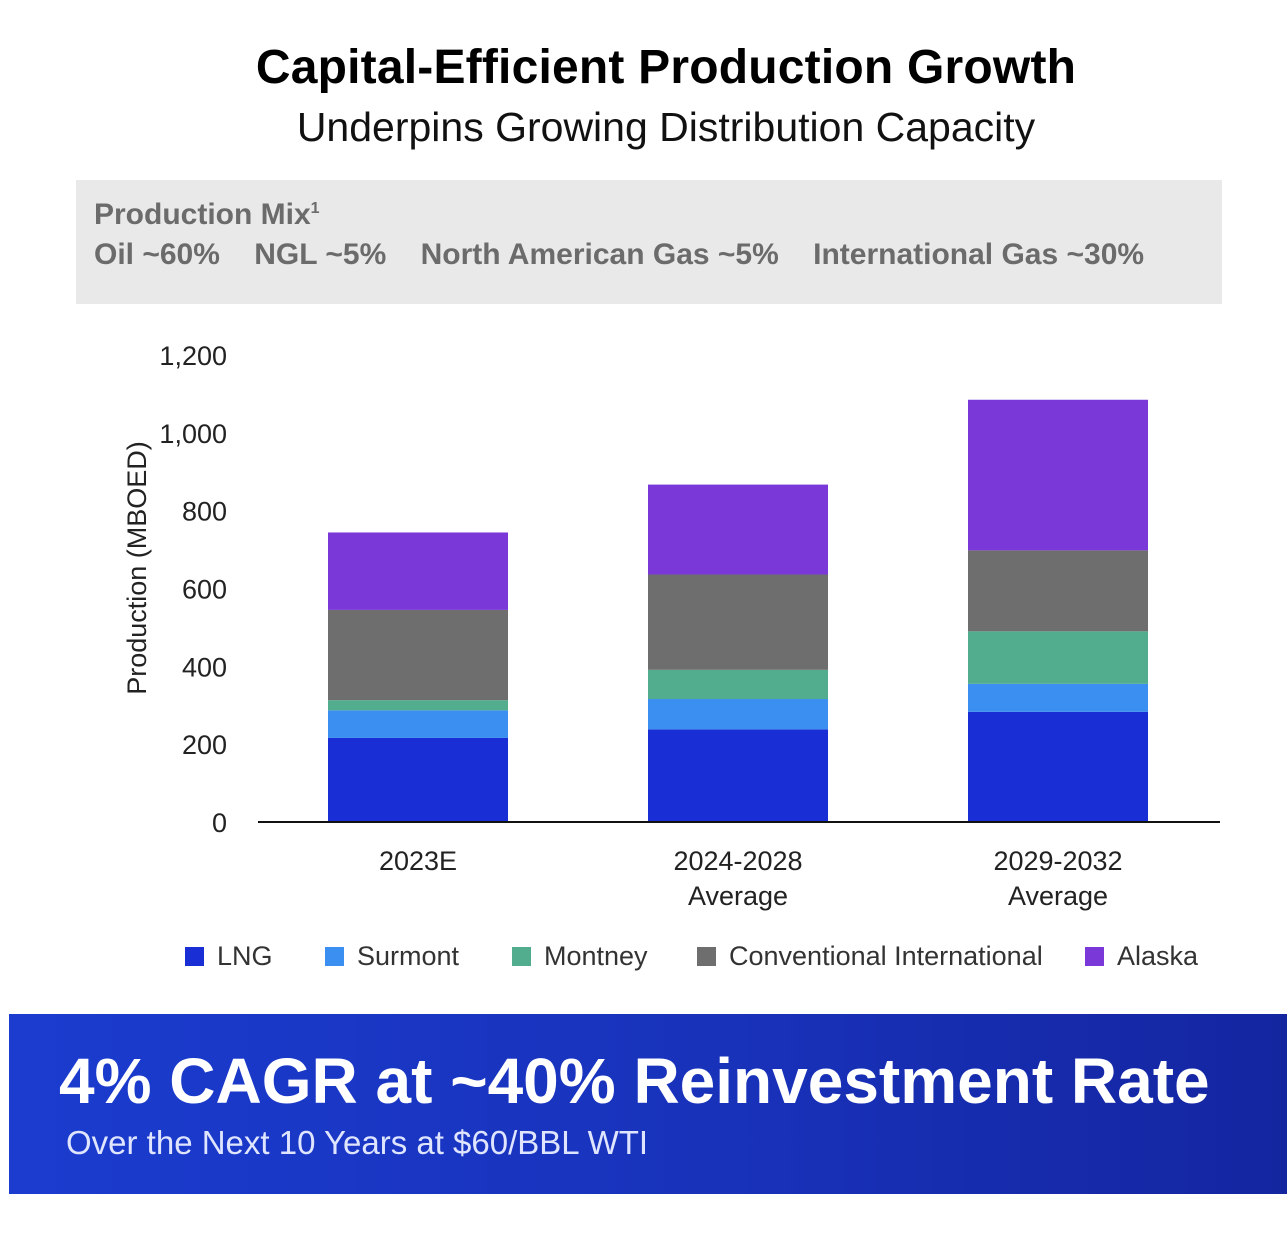  I want to click on y-tick-label: 200, so click(204, 745).